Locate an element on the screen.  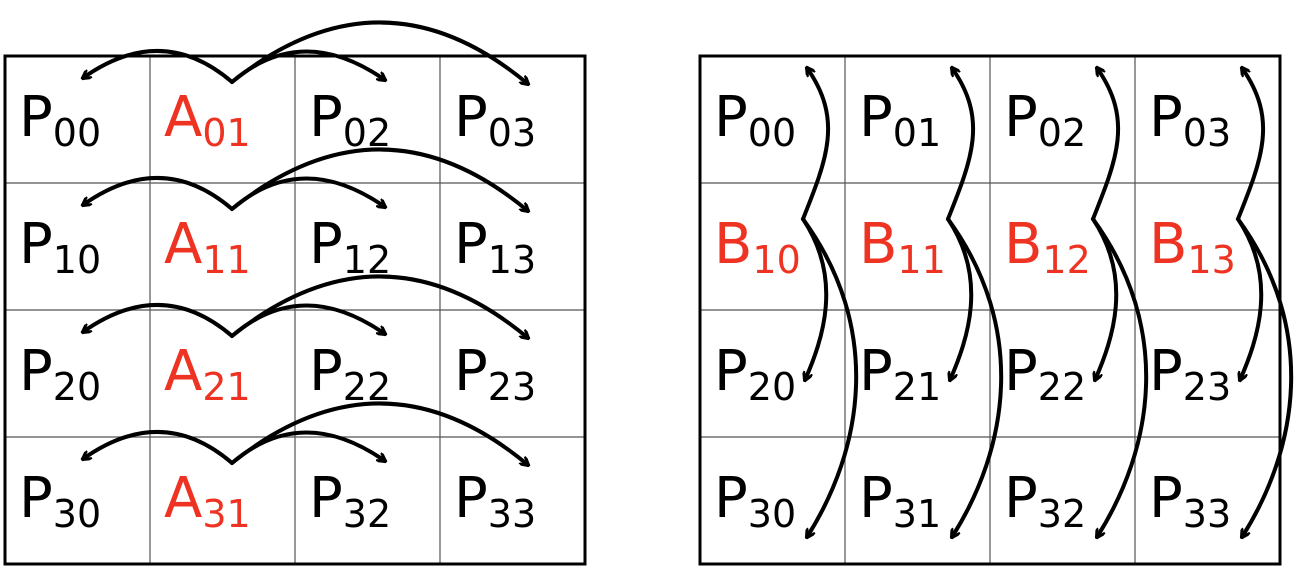
left_grid-cell-1-1: A11 is located at coordinates (207, 247).